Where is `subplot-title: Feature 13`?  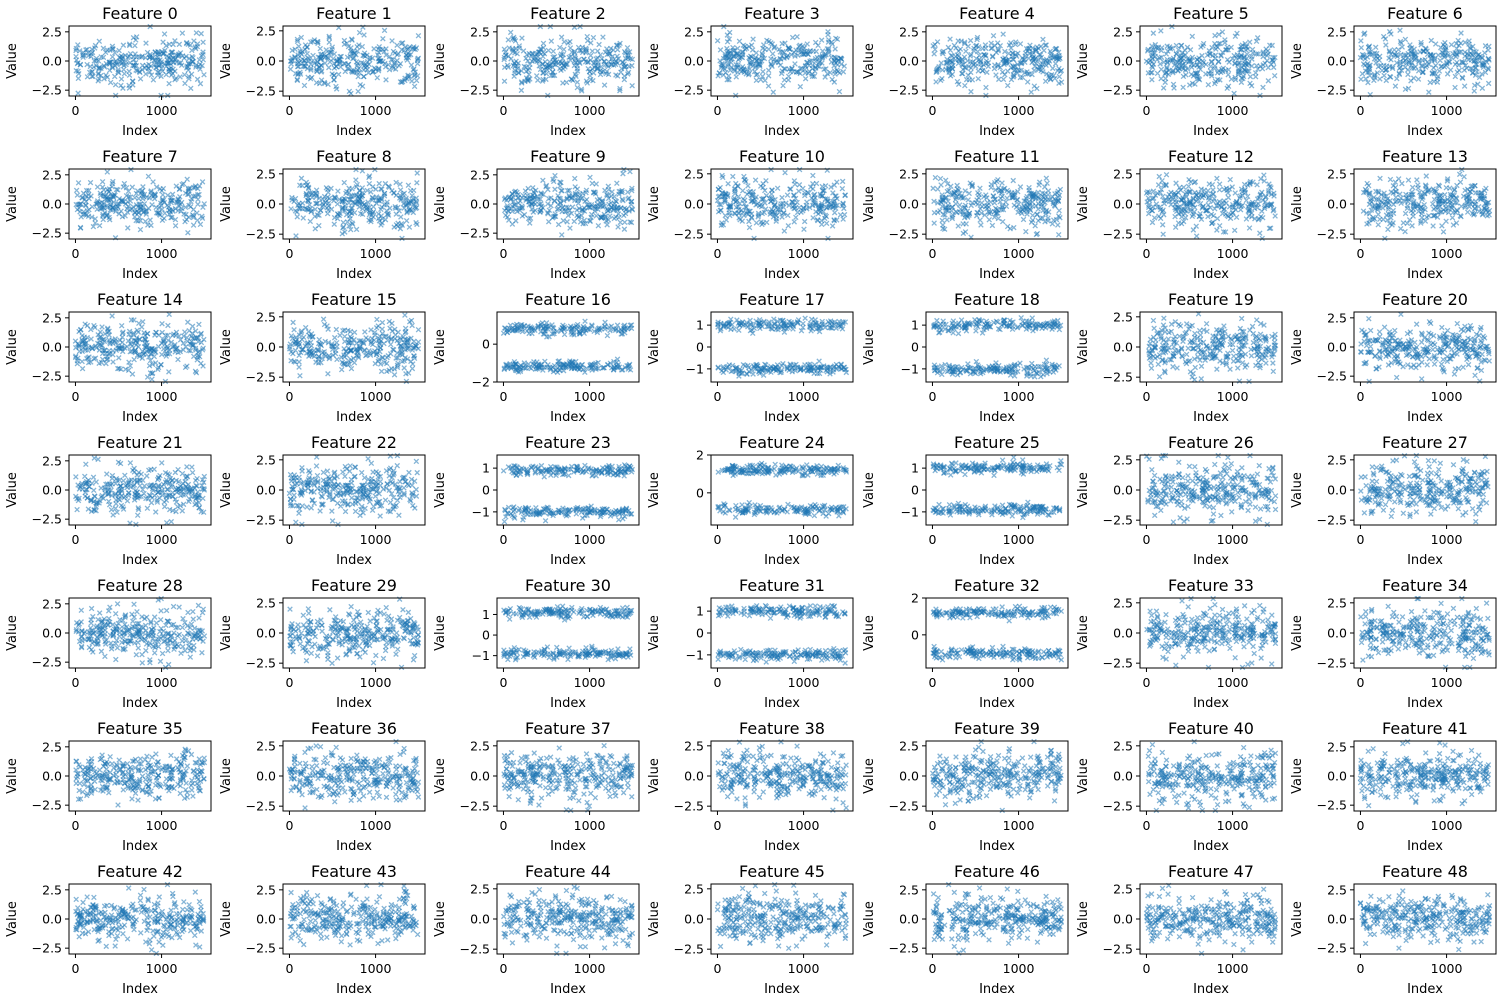
subplot-title: Feature 13 is located at coordinates (1425, 156).